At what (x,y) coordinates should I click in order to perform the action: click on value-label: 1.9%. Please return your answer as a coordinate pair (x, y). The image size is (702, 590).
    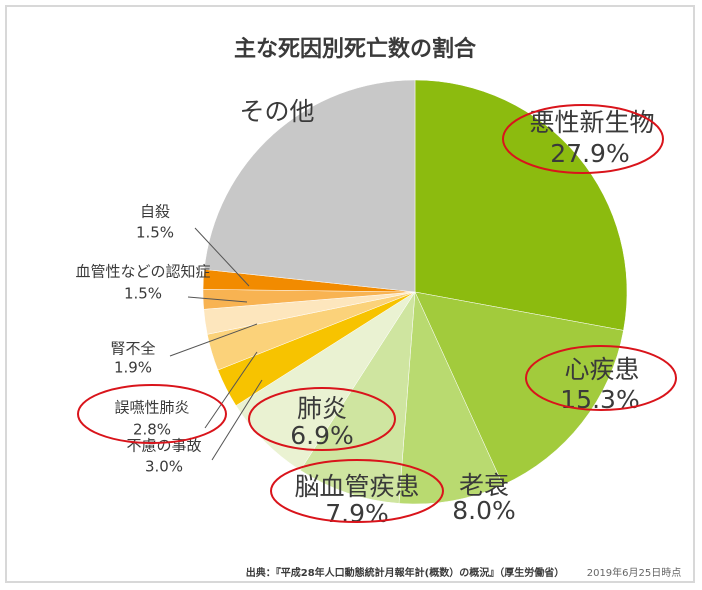
    Looking at the image, I should click on (133, 368).